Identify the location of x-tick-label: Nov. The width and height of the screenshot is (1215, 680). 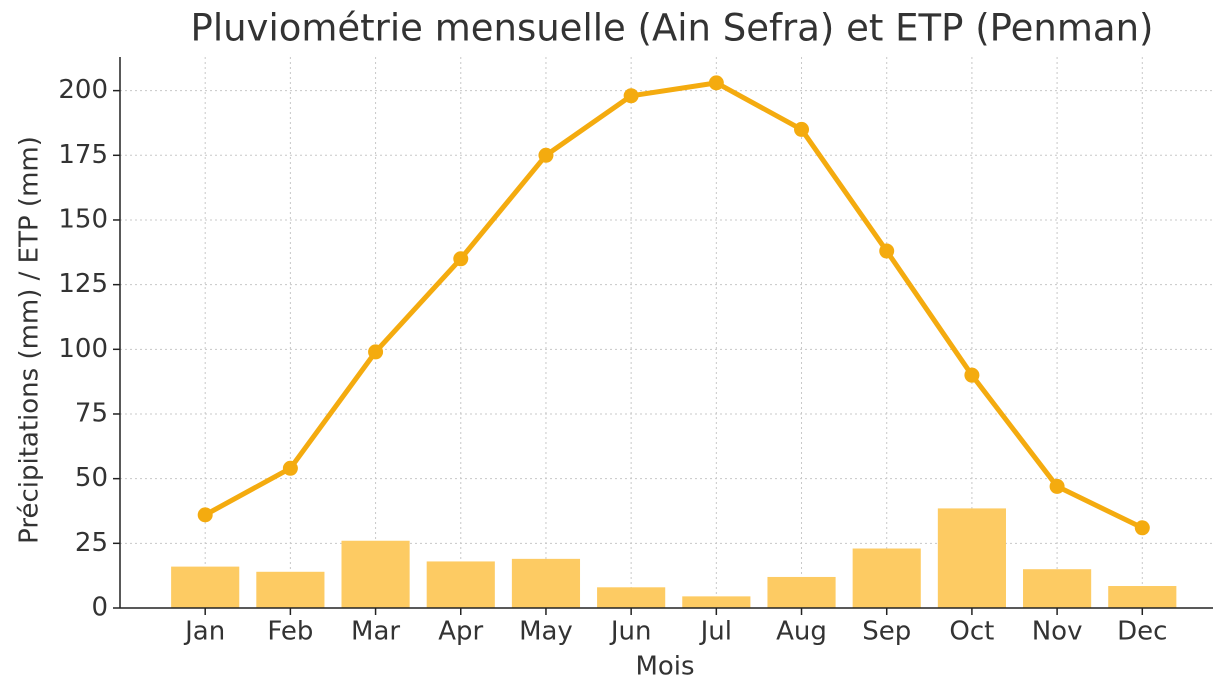
(1057, 632).